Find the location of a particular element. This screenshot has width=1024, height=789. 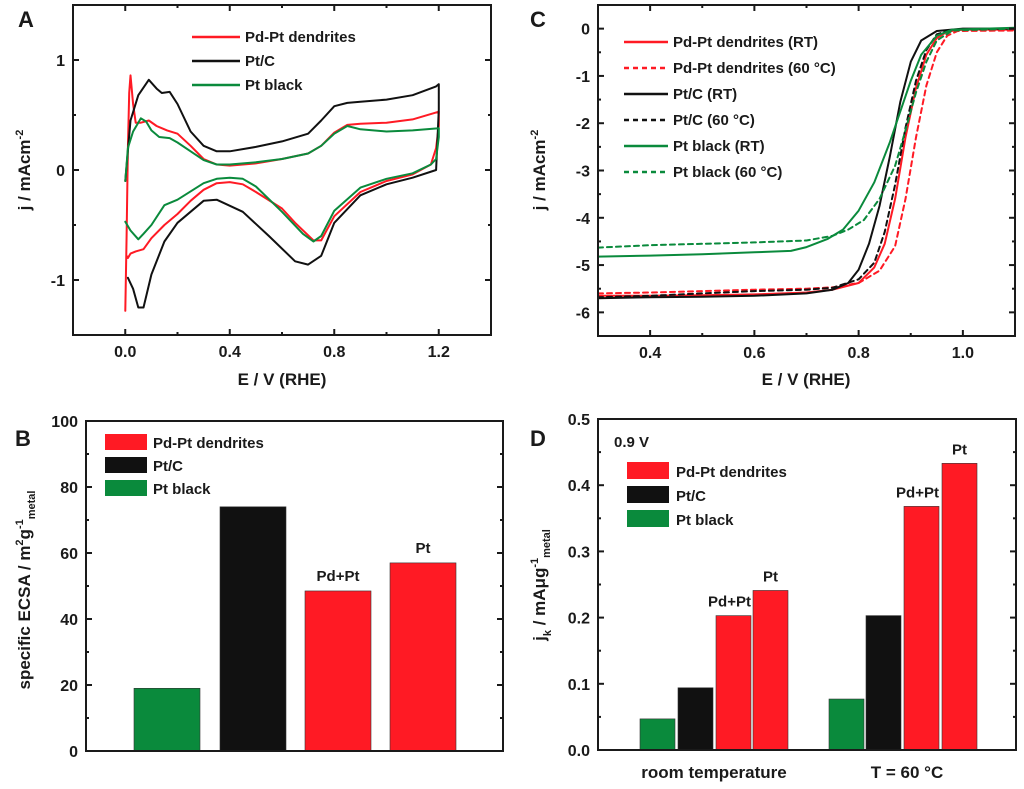

panel-d-y-tick-label: 0.0 is located at coordinates (579, 751).